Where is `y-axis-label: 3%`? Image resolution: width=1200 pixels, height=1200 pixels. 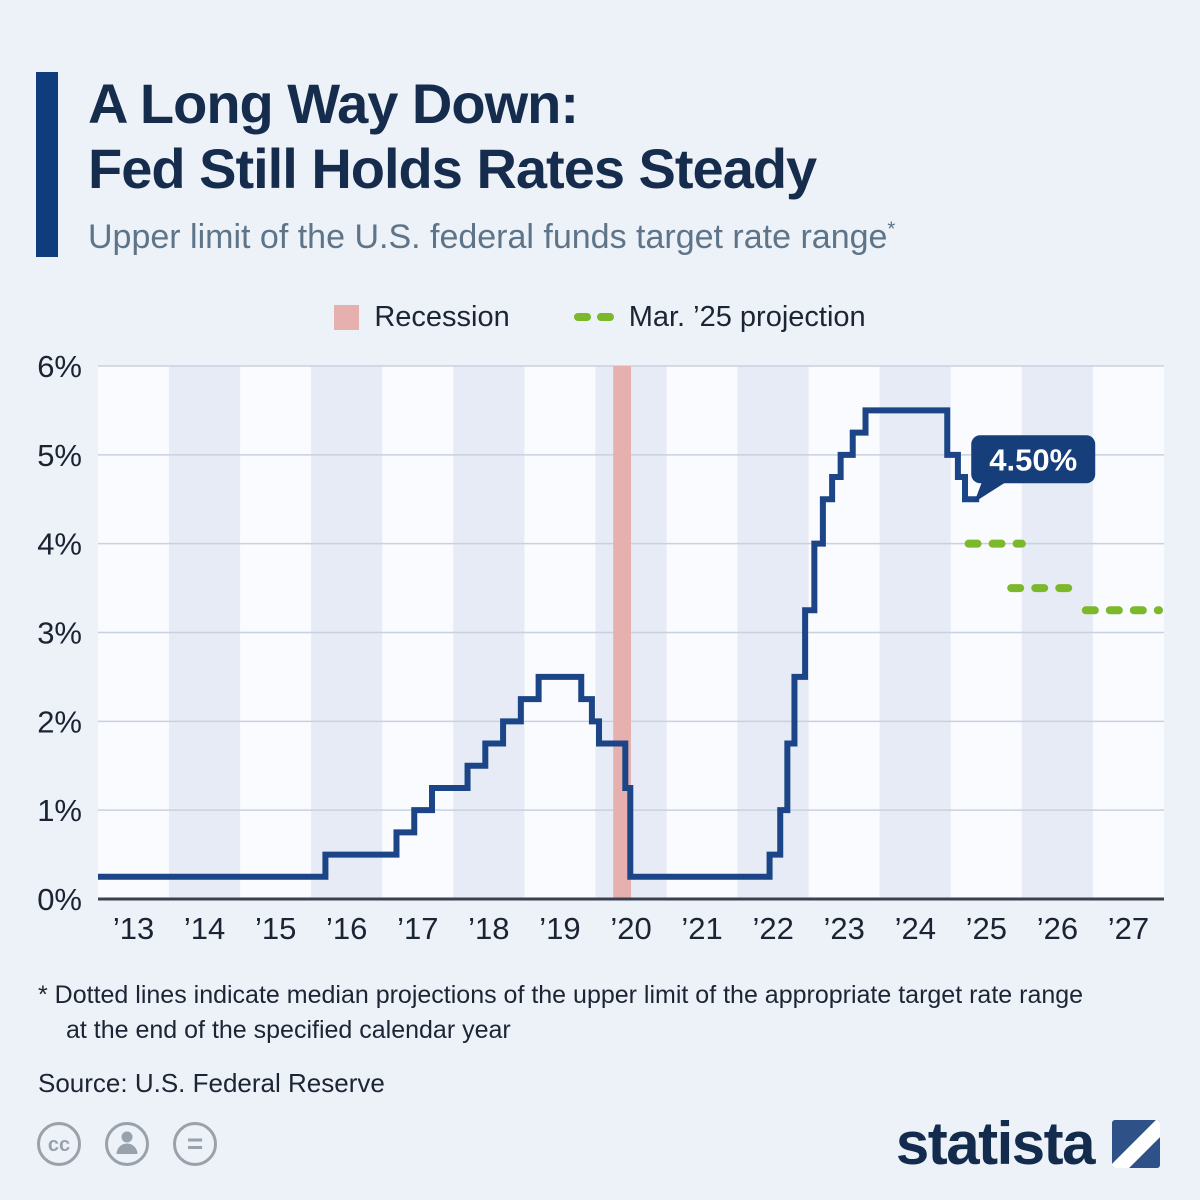 y-axis-label: 3% is located at coordinates (59, 632).